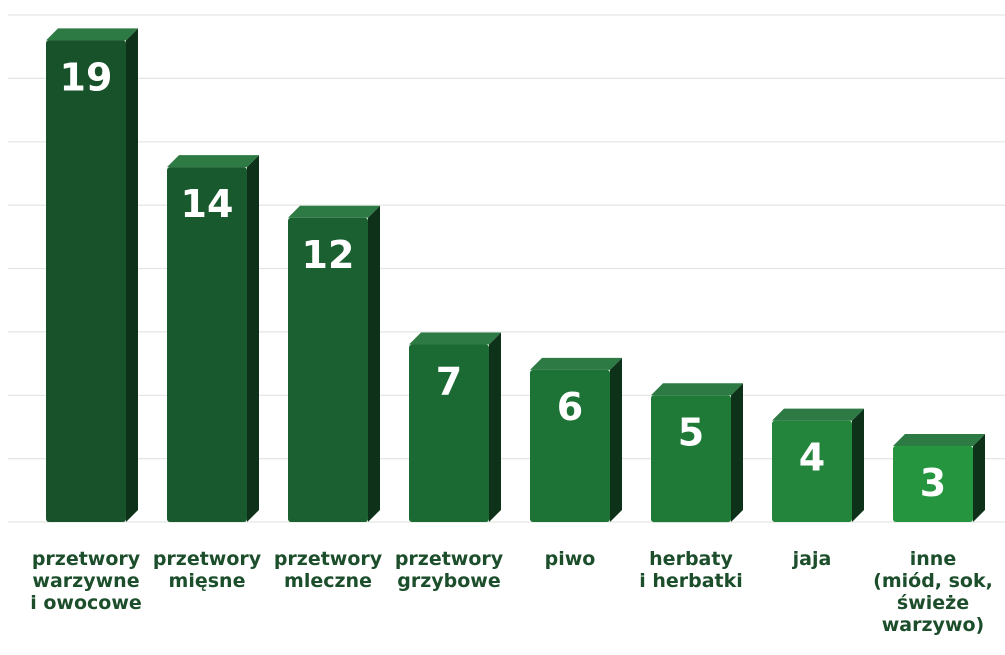 This screenshot has width=1005, height=655. I want to click on bar: 5, so click(697, 453).